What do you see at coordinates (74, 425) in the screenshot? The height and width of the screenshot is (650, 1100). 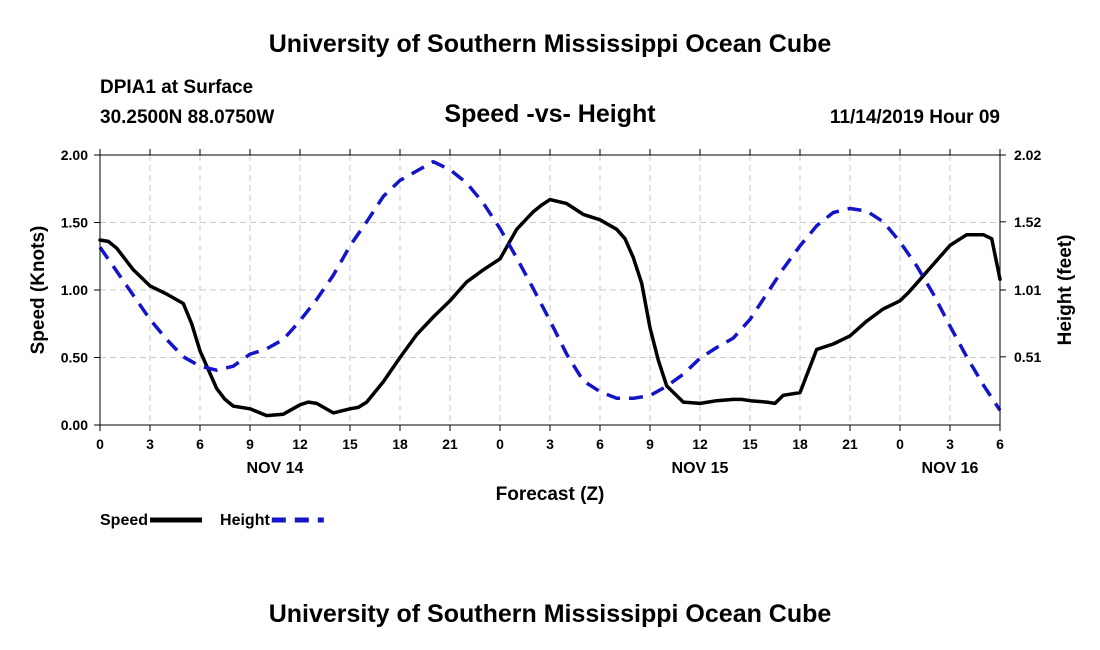 I see `y-tick-label: 0.00` at bounding box center [74, 425].